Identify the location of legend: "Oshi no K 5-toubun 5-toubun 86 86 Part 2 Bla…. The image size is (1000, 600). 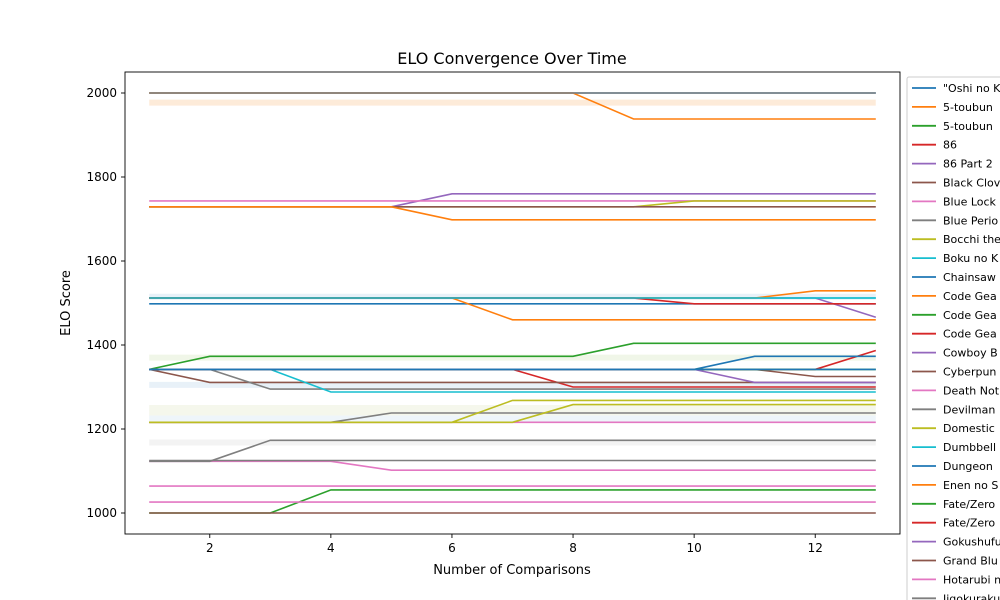
(953, 338).